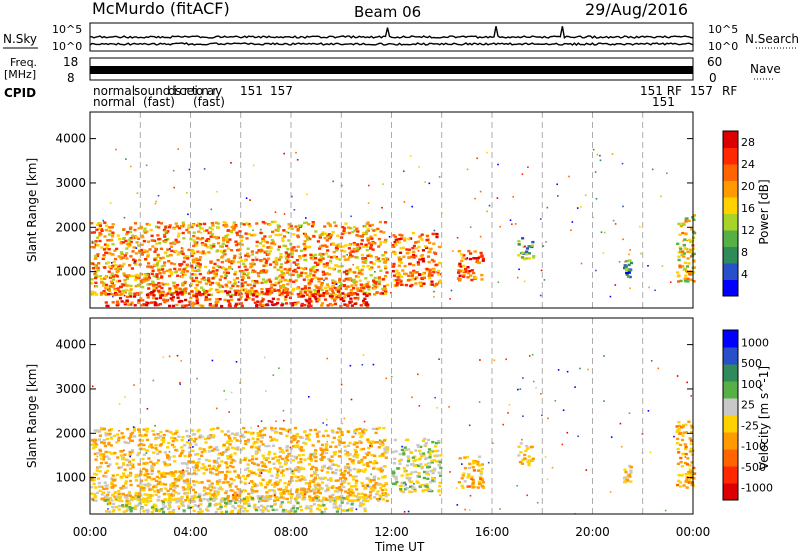 This screenshot has width=800, height=554. I want to click on velocity-colorbar-tick: -100, so click(753, 446).